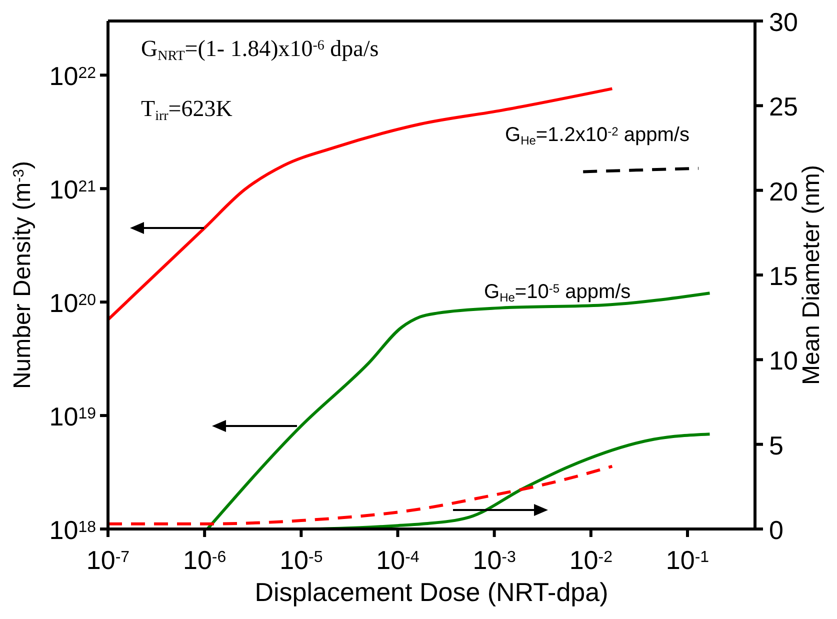  I want to click on annotation: G$_{NRT}$=(1- 1.84)x10$^{-6}$ dpa/s, so click(260, 50).